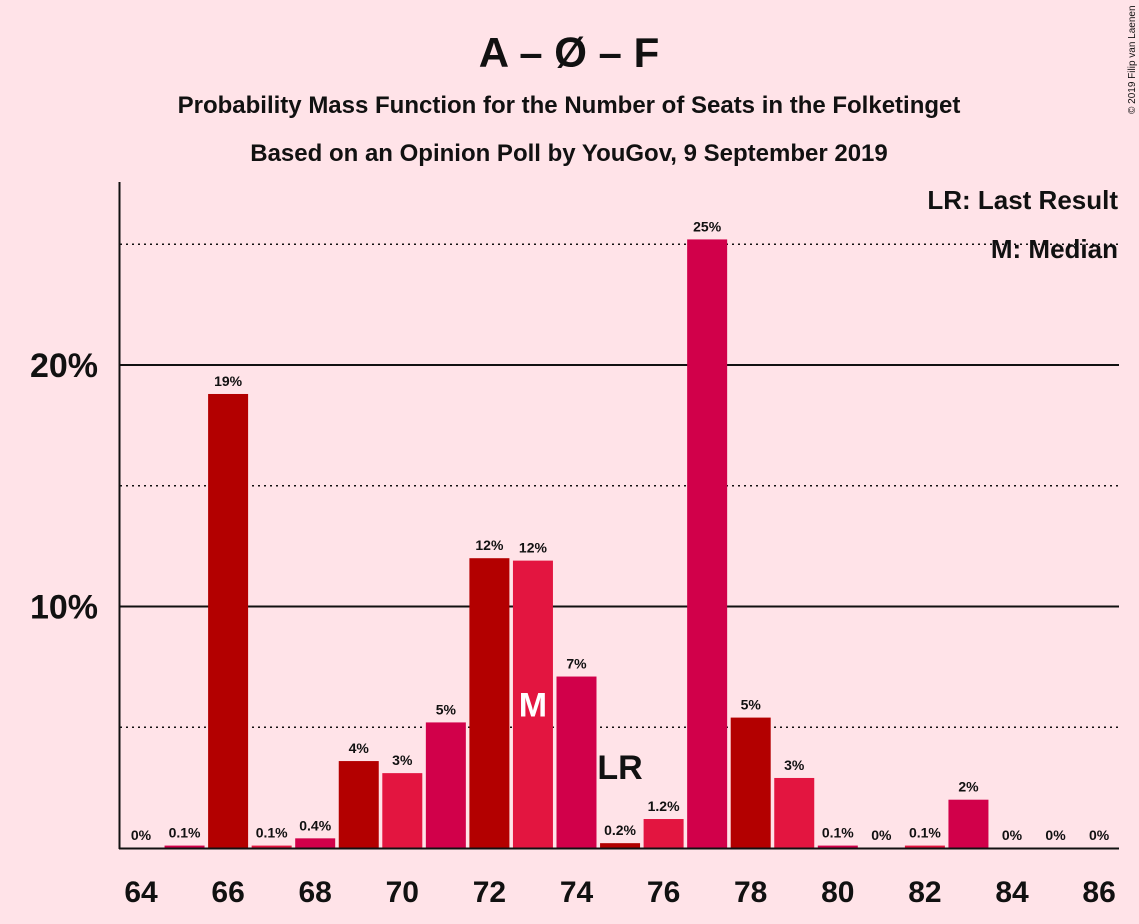  Describe the element at coordinates (576, 664) in the screenshot. I see `data-label-seat-74: 7%` at that location.